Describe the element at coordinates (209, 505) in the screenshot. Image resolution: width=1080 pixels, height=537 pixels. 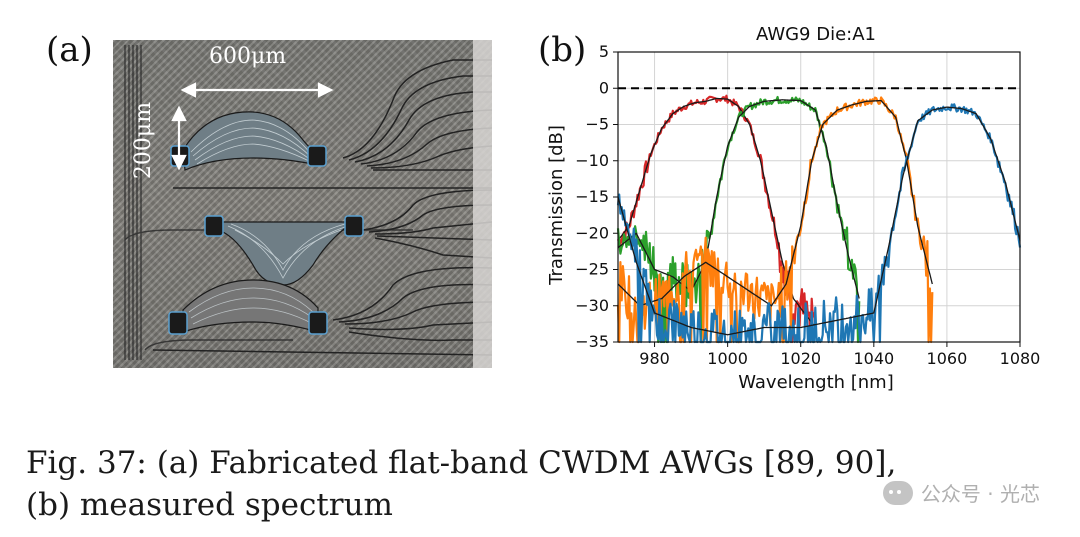
I see `caption-line-2: (b) measured spectrum` at that location.